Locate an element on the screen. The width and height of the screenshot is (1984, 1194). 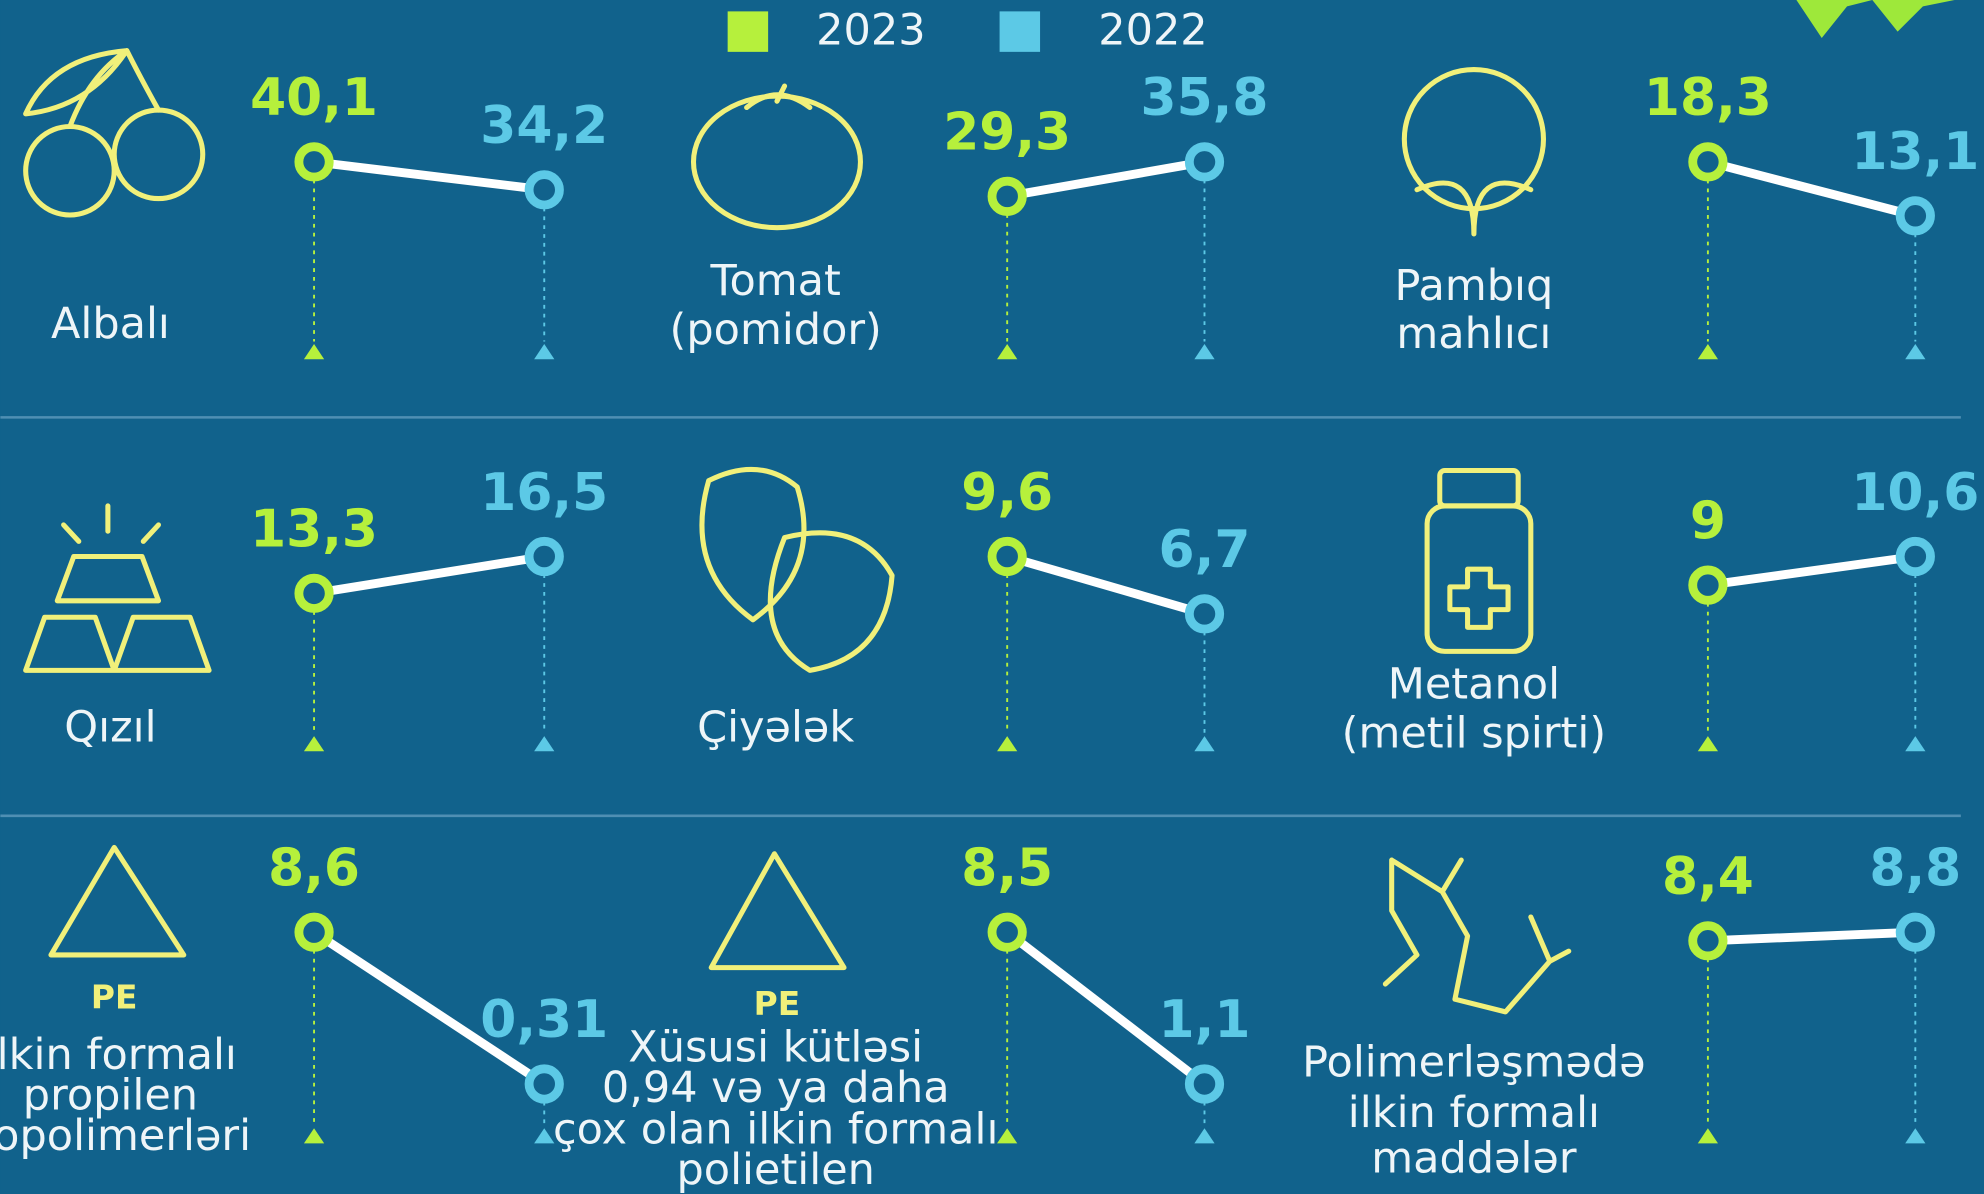
value-label: 8,4 is located at coordinates (1708, 877).